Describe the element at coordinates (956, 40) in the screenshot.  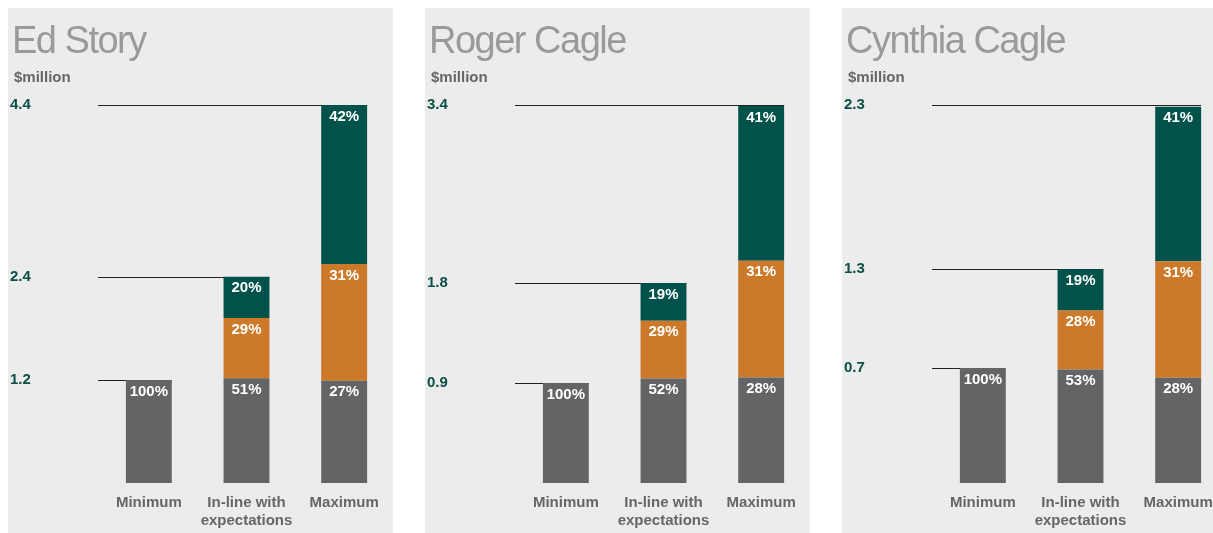
I see `chart-title: Cynthia Cagle` at that location.